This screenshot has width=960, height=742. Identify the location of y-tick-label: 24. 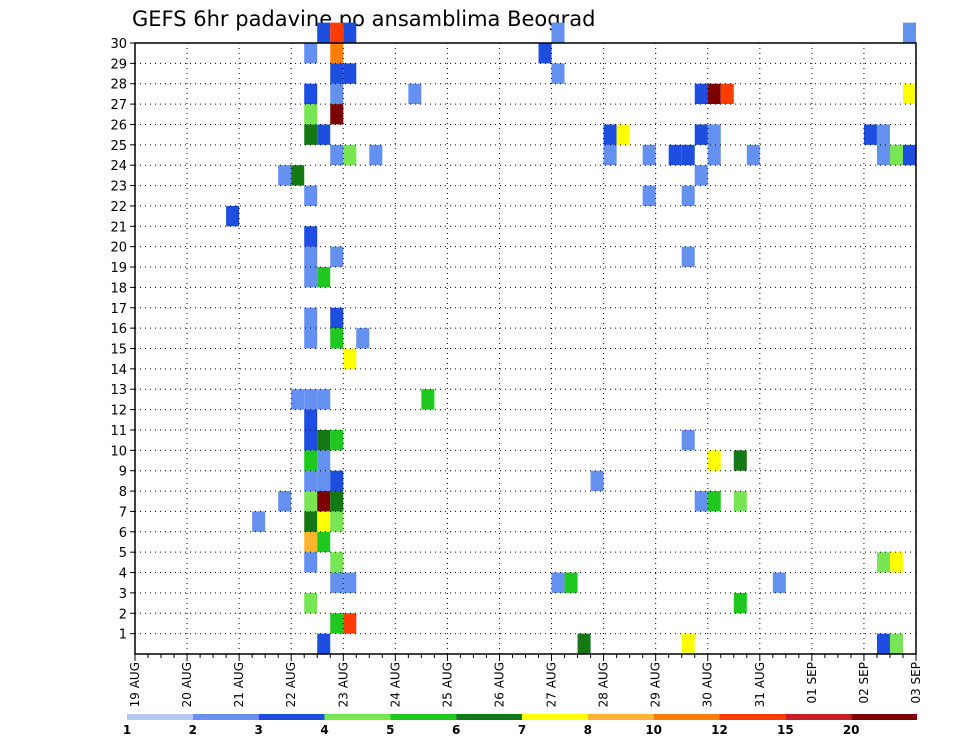
(118, 166).